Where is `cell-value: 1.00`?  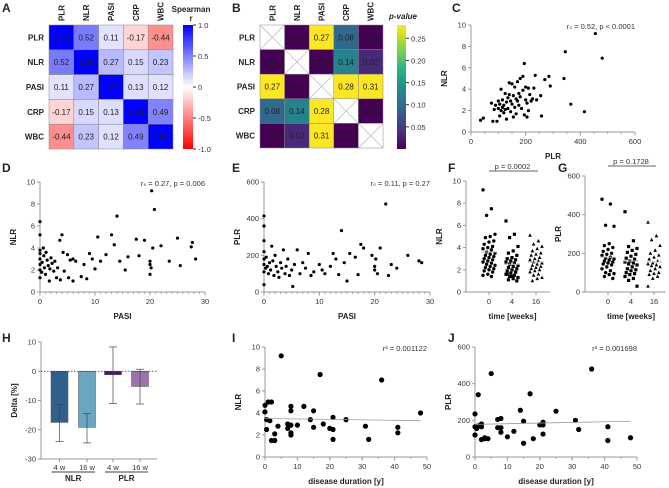 cell-value: 1.00 is located at coordinates (62, 37).